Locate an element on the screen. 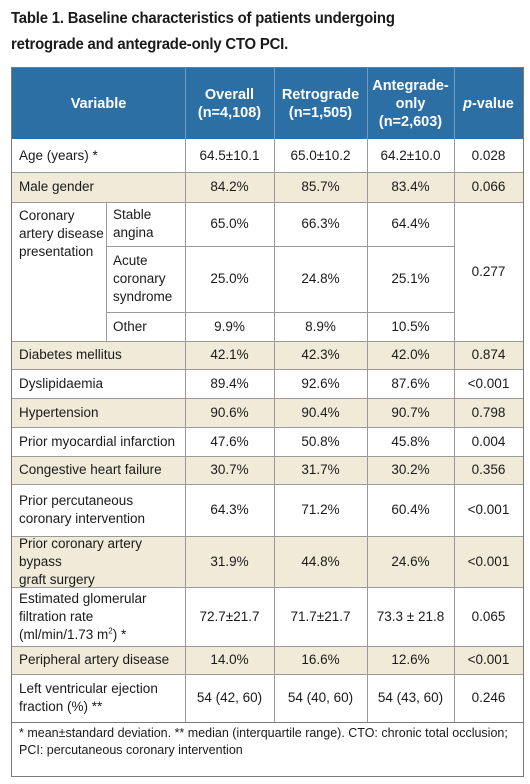  cell-p-value: 0.798 is located at coordinates (488, 412).